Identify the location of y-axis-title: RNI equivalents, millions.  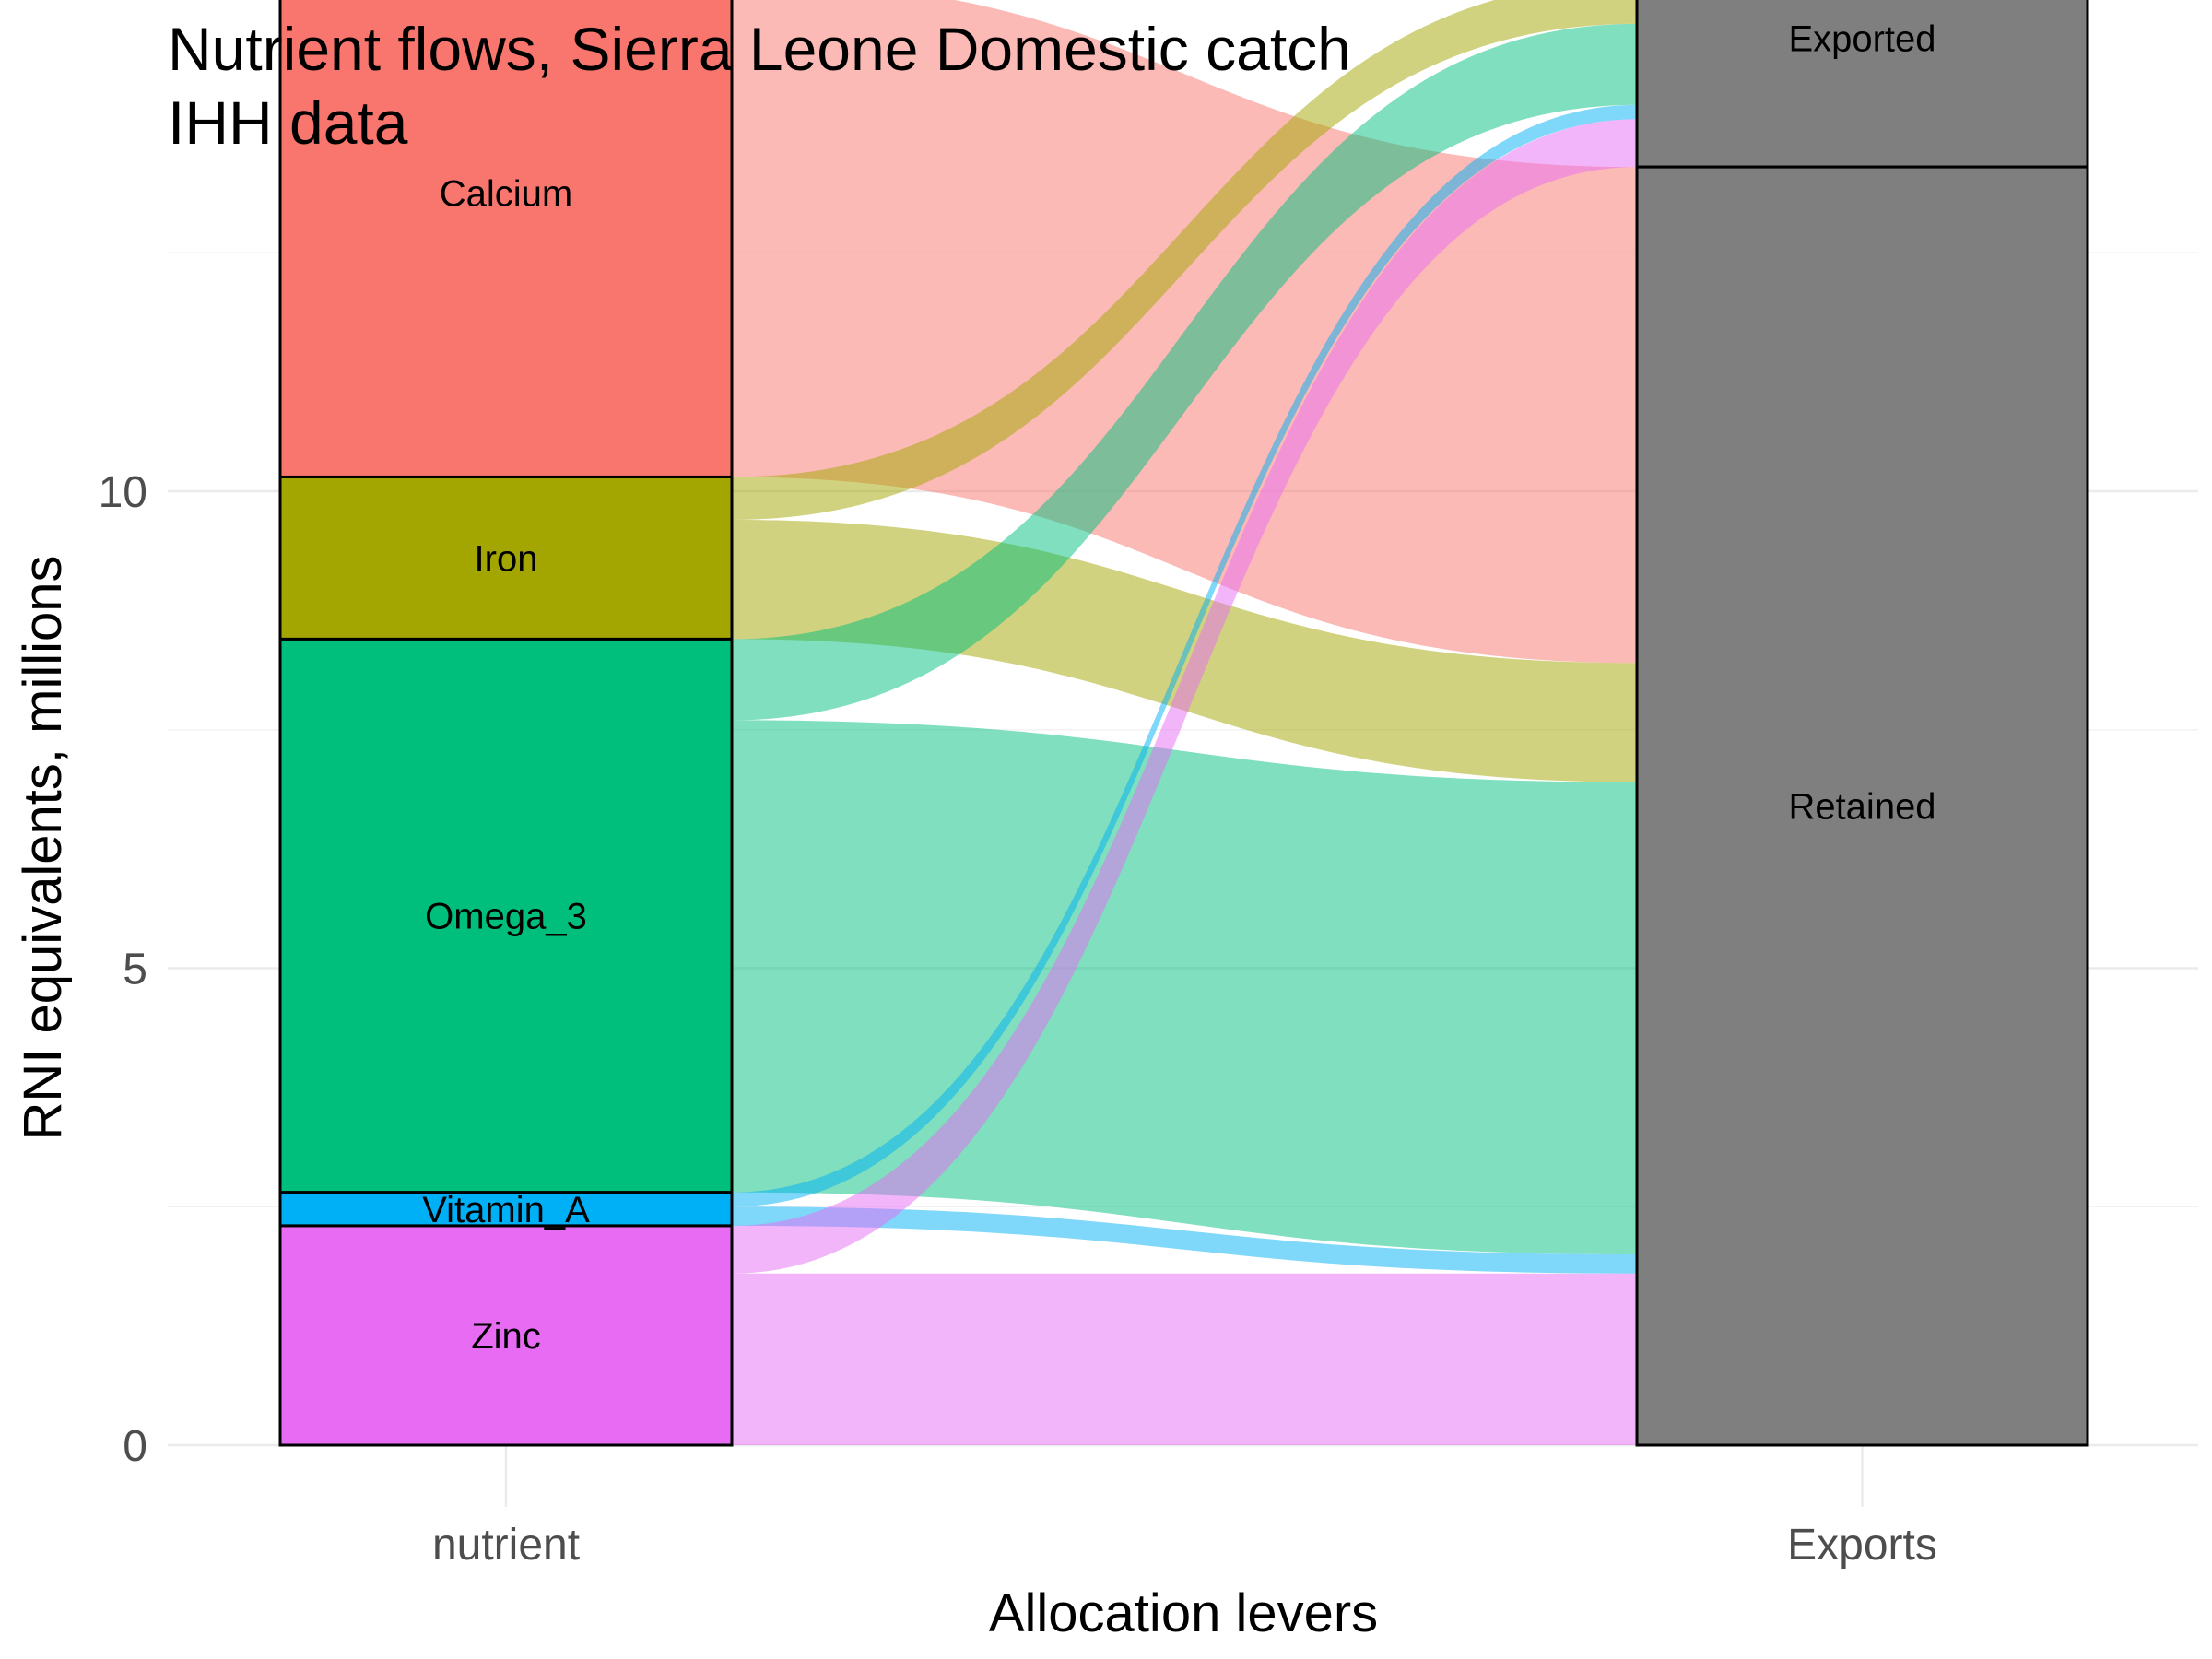
(43, 847).